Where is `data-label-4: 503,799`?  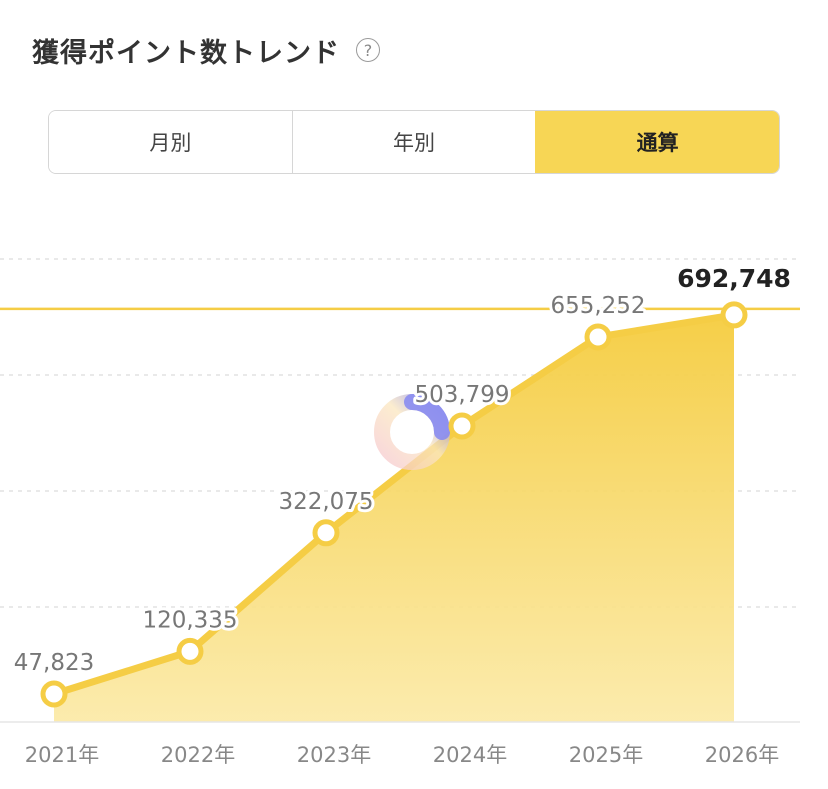 data-label-4: 503,799 is located at coordinates (461, 395).